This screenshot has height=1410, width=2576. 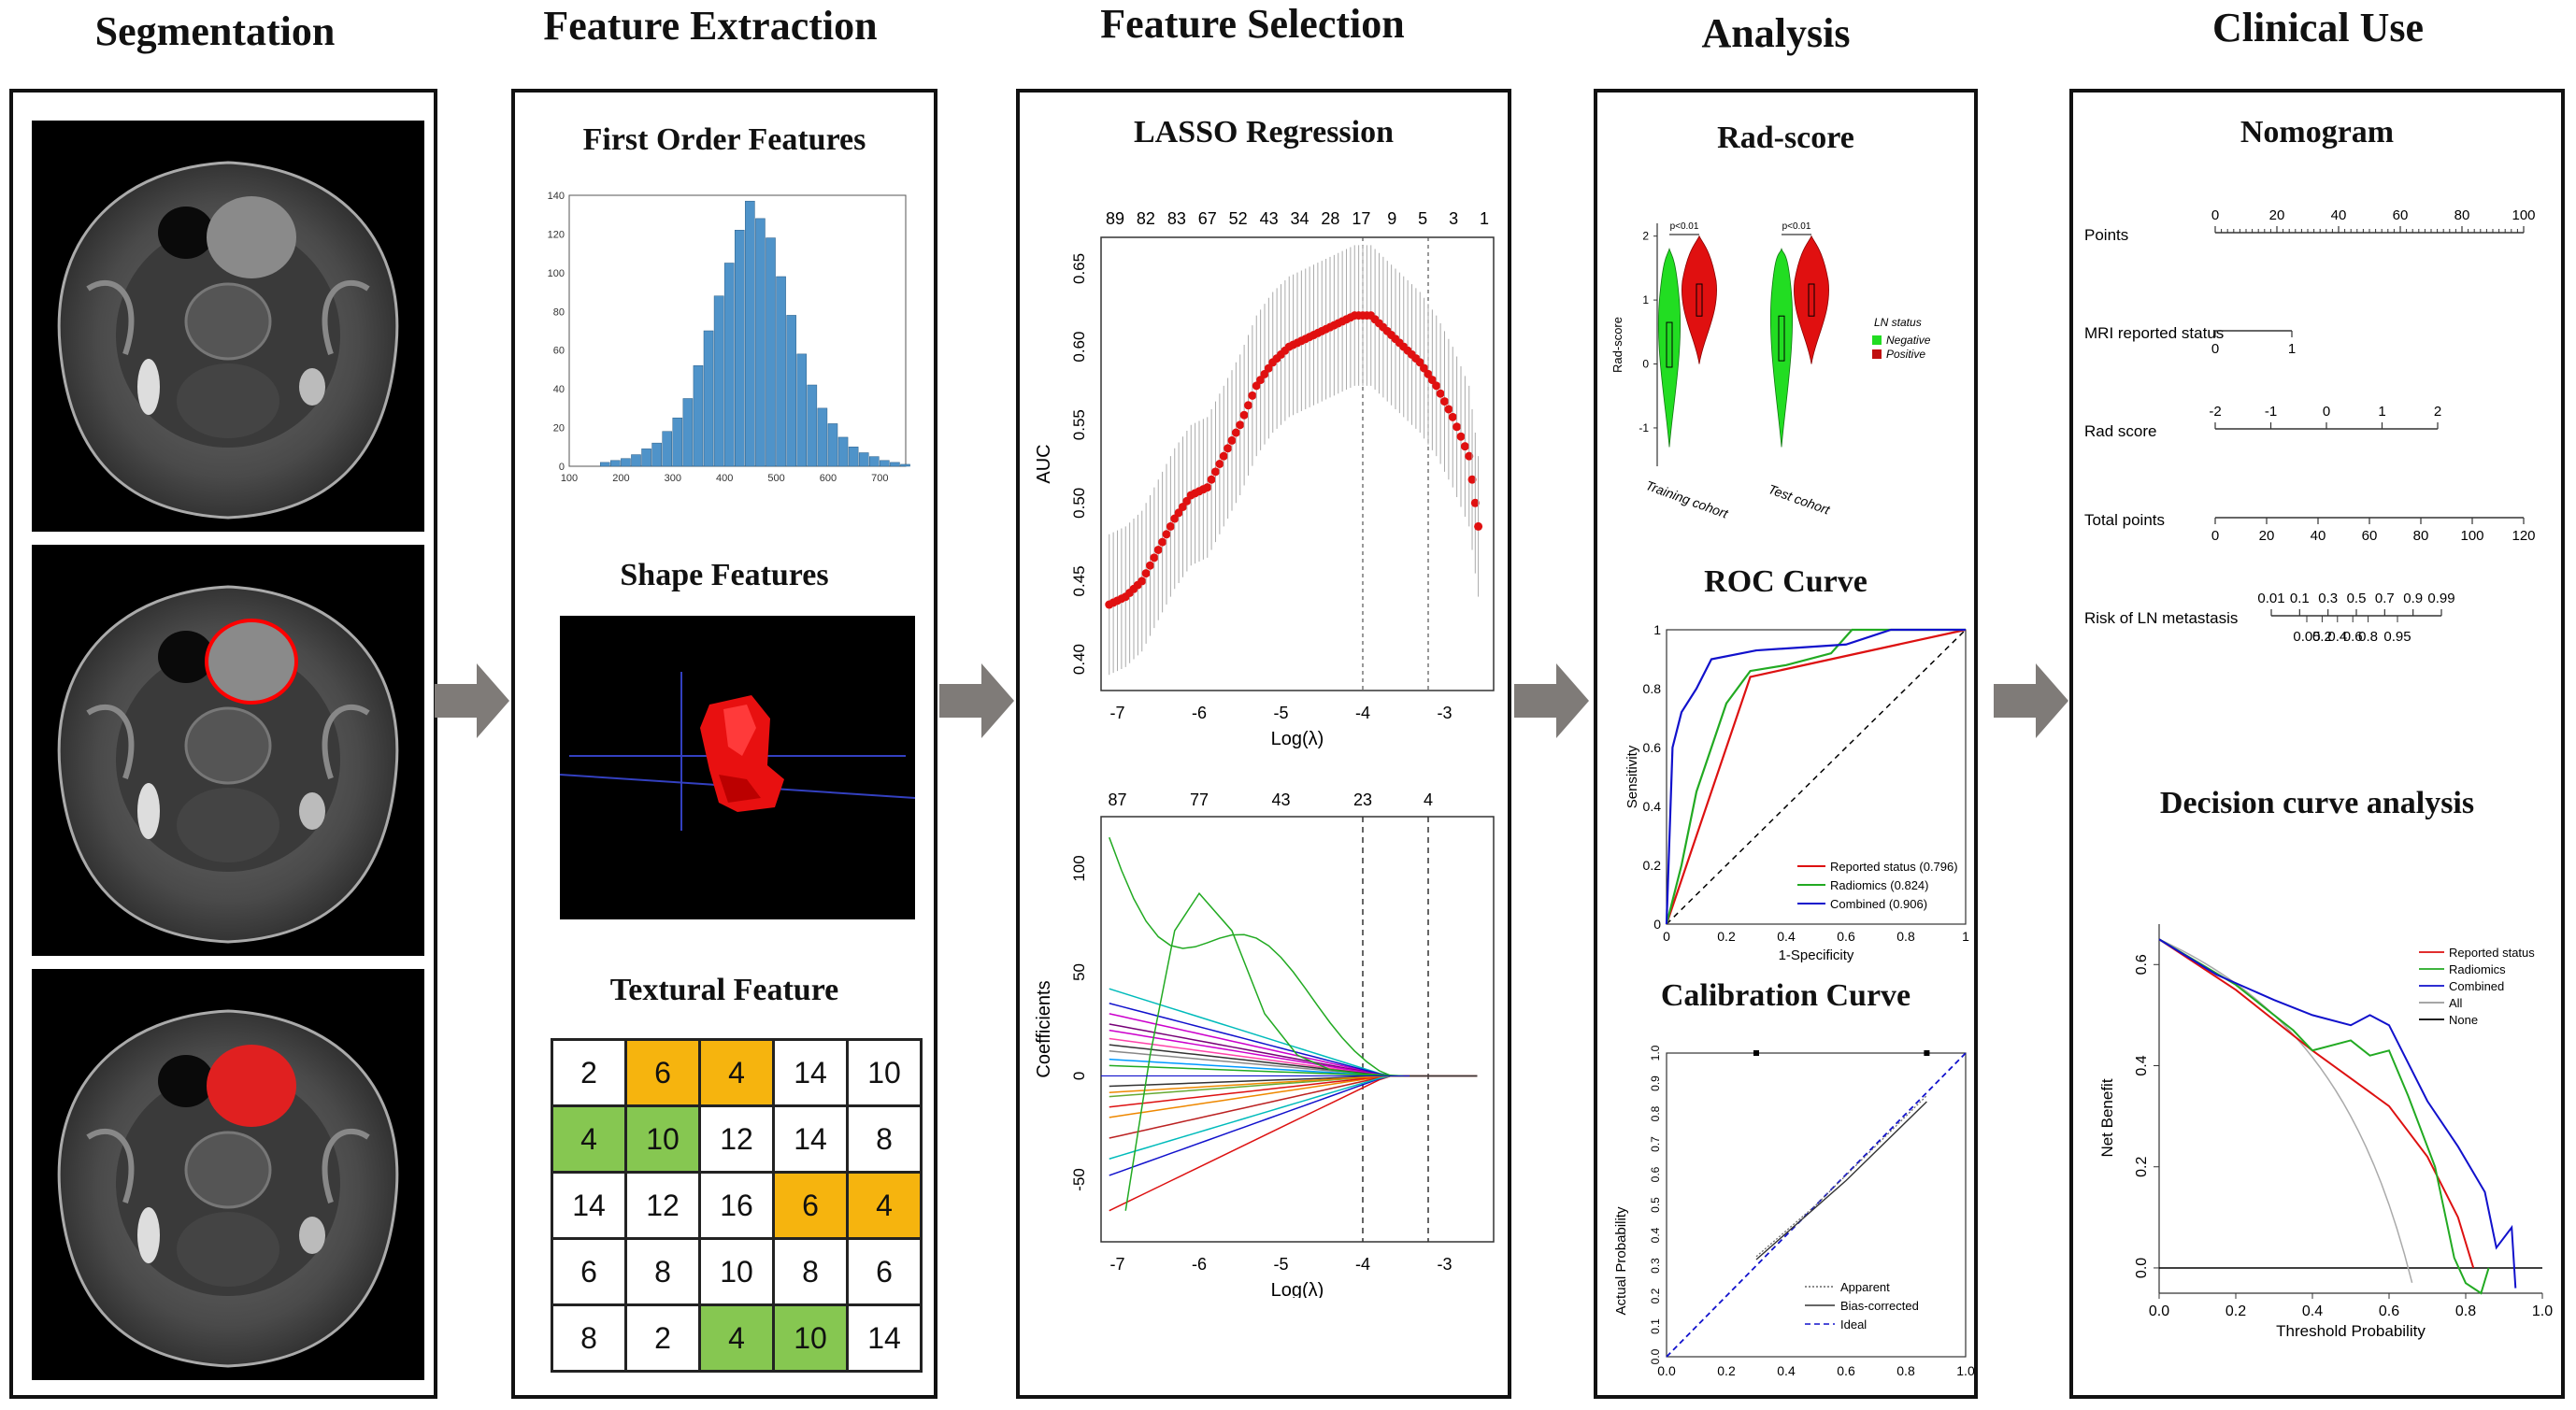 What do you see at coordinates (556, 196) in the screenshot?
I see `y-tick-label: 140` at bounding box center [556, 196].